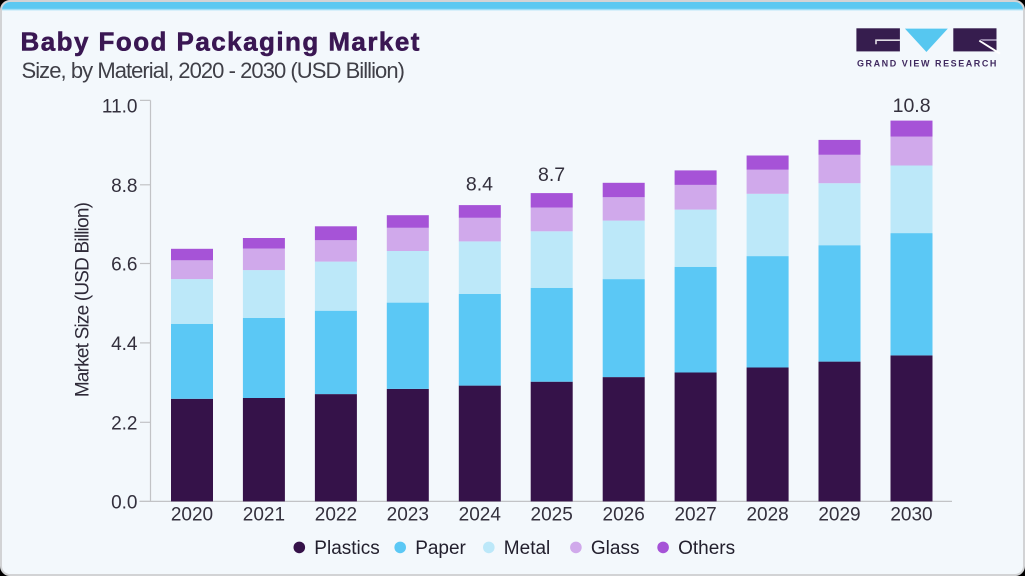 This screenshot has width=1025, height=576. I want to click on svg-text: 8.8, so click(124, 186).